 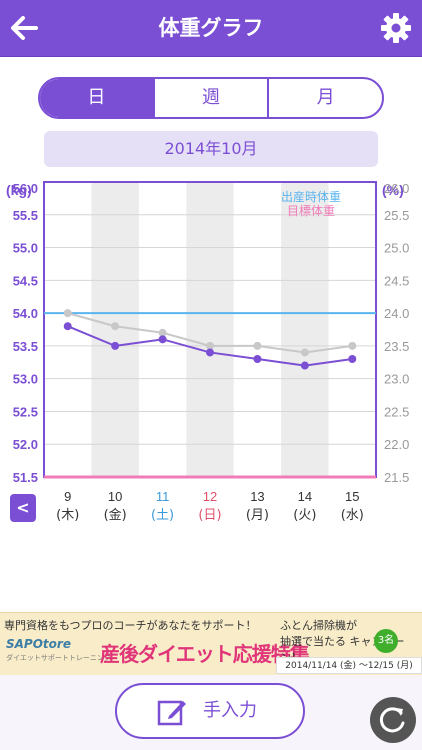 What do you see at coordinates (396, 444) in the screenshot?
I see `right-tick-label: 22.0` at bounding box center [396, 444].